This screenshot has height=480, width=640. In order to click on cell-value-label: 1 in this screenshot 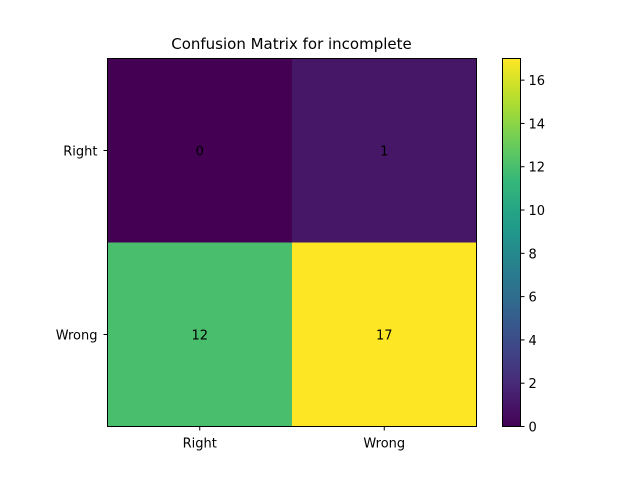, I will do `click(384, 152)`.